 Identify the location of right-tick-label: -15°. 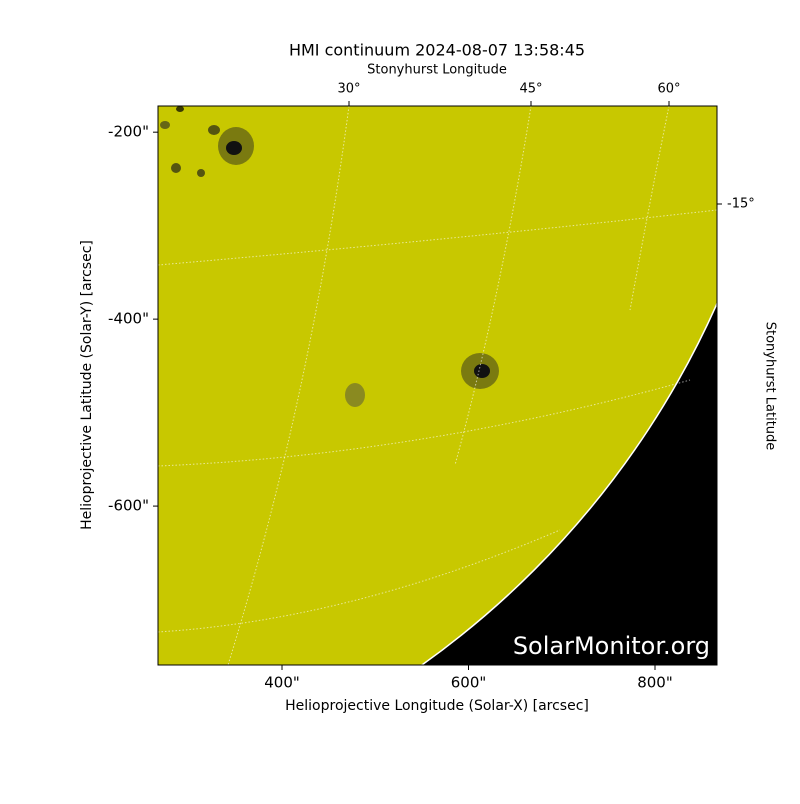
(741, 204).